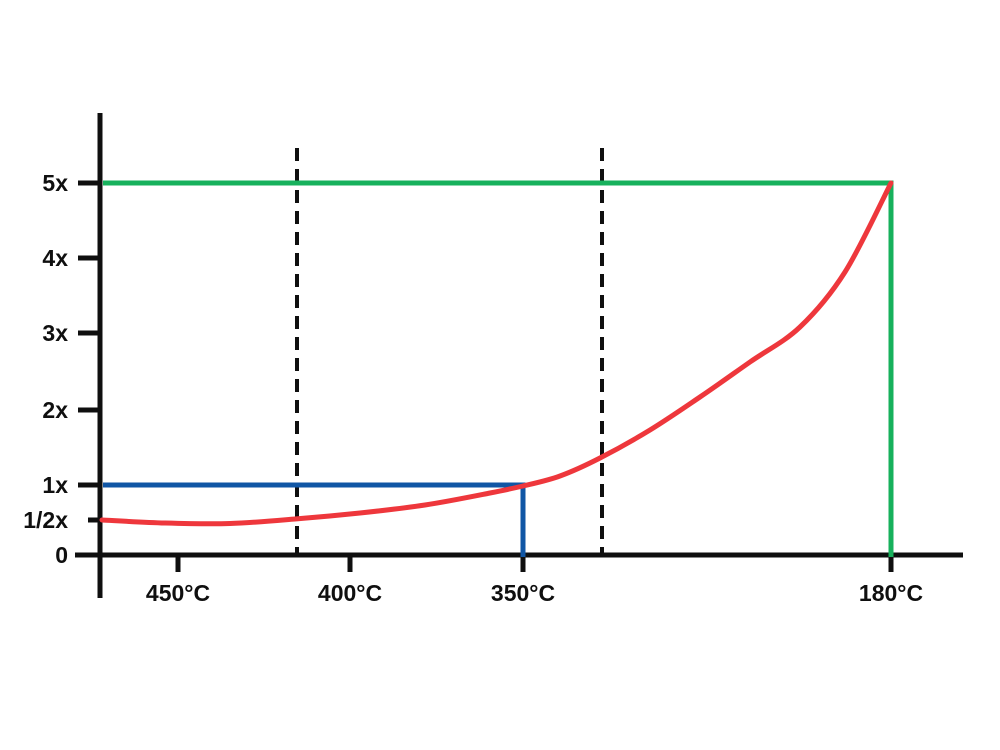  I want to click on y-tick-label-1/2x: 1/2x, so click(45, 520).